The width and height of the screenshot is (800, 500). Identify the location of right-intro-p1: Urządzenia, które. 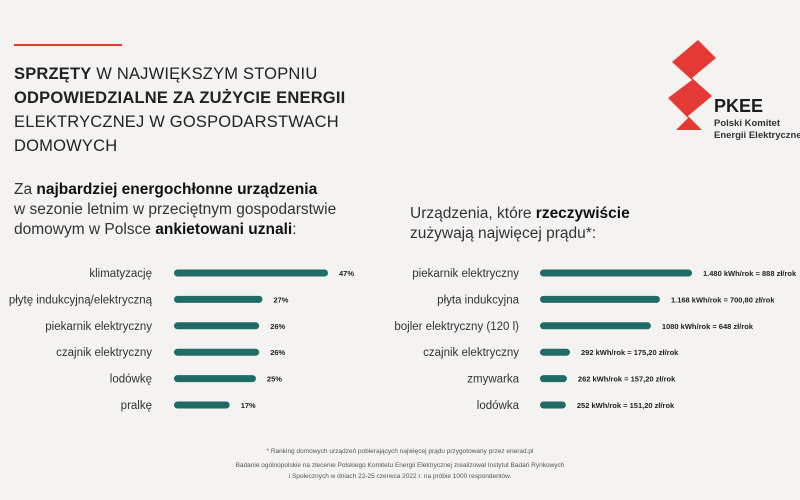
(473, 213).